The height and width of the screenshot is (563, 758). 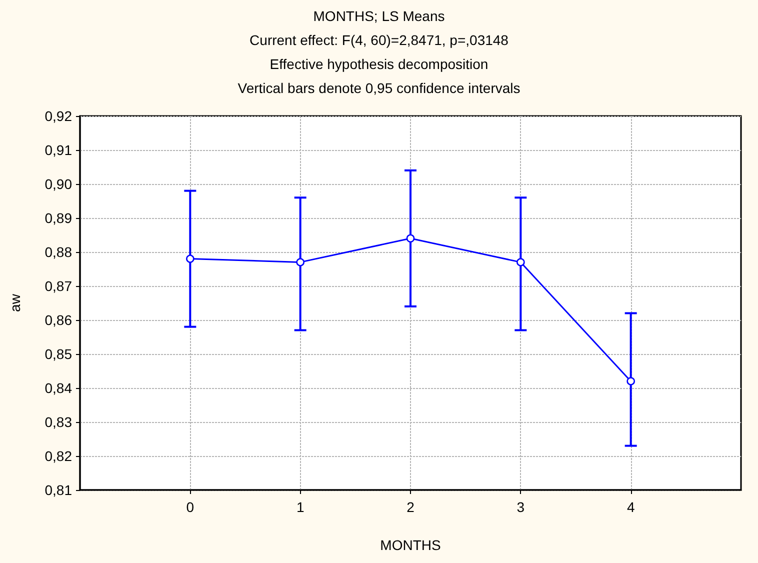 What do you see at coordinates (410, 545) in the screenshot?
I see `x-axis-title: MONTHS` at bounding box center [410, 545].